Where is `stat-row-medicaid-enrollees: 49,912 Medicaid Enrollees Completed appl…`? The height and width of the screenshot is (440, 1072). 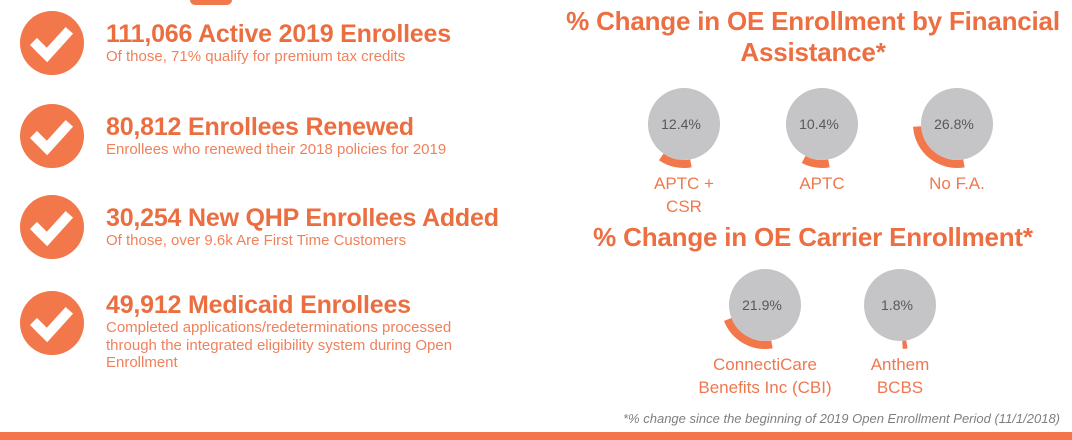 stat-row-medicaid-enrollees: 49,912 Medicaid Enrollees Completed appl… is located at coordinates (289, 331).